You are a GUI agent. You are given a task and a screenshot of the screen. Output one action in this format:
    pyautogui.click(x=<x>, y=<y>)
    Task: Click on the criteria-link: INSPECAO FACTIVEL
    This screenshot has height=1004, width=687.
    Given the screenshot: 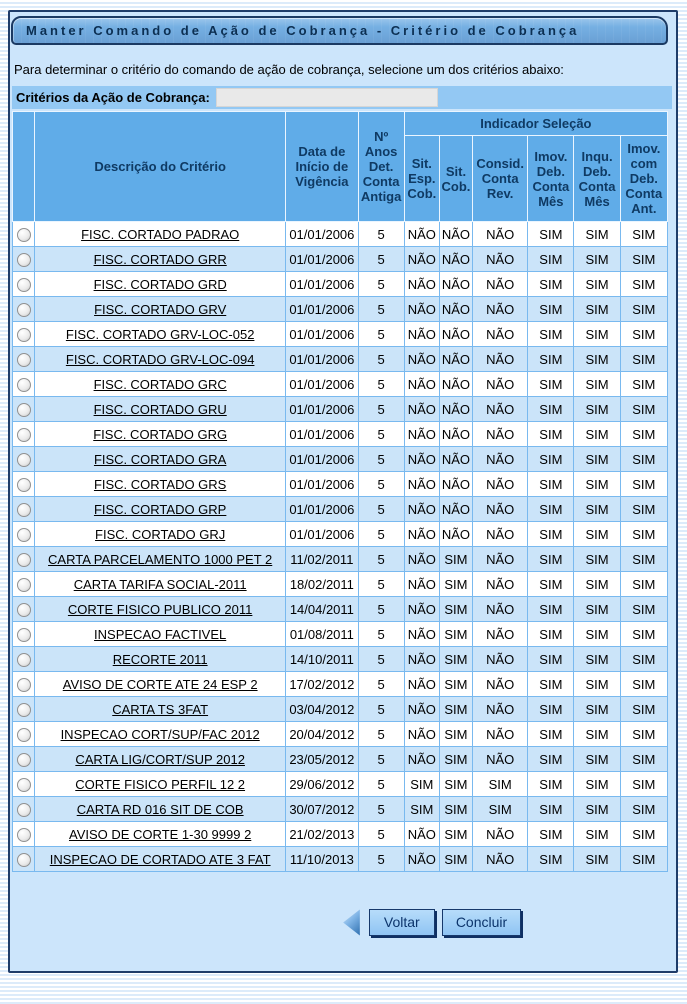 What is the action you would take?
    pyautogui.click(x=160, y=634)
    